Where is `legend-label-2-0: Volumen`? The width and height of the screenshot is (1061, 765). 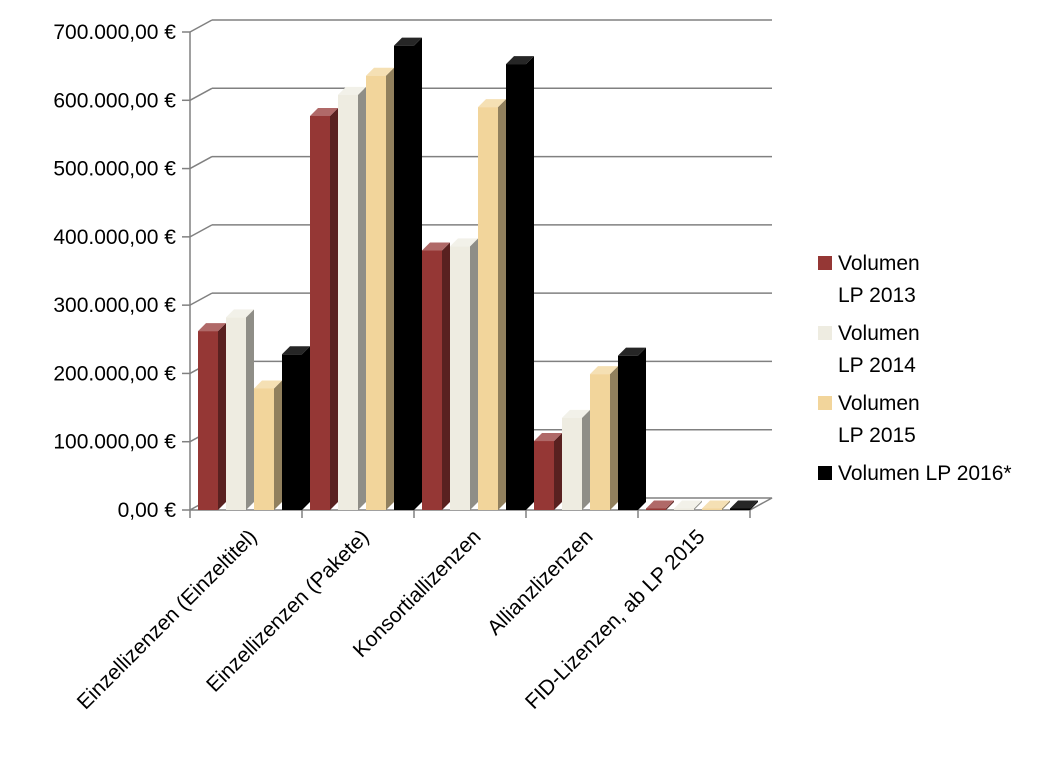
legend-label-2-0: Volumen is located at coordinates (879, 403).